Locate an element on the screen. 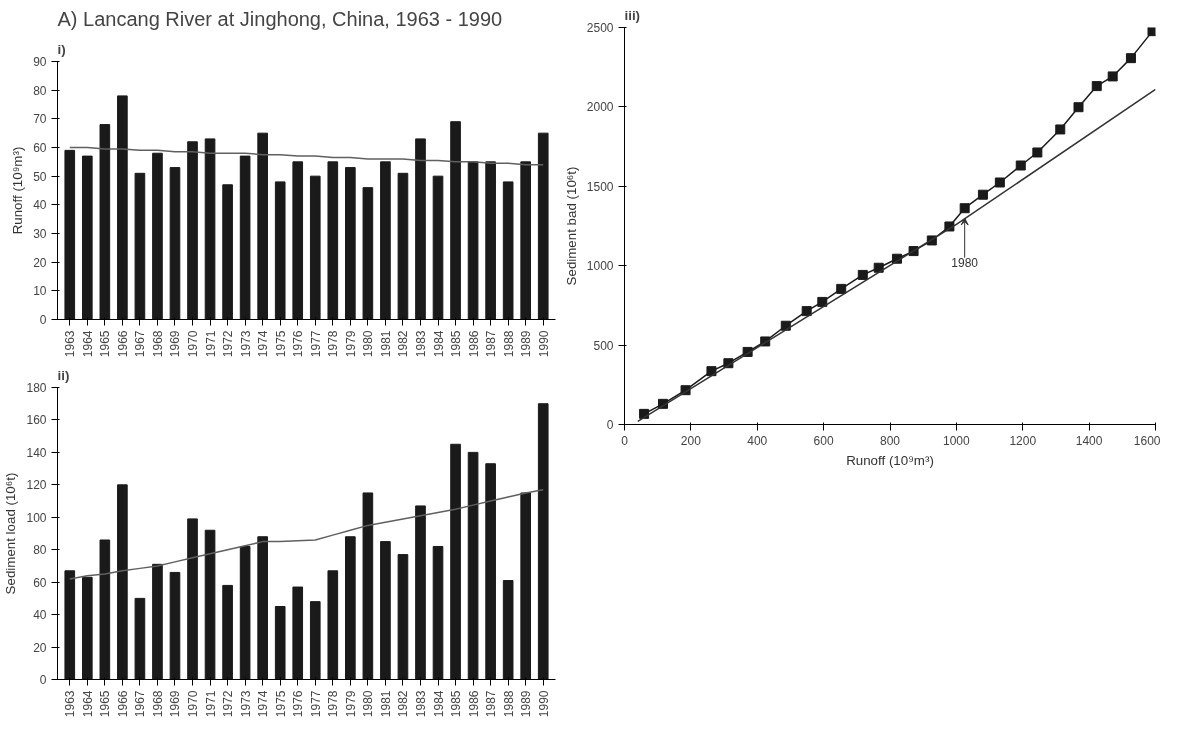  y-tick-label: 2000 is located at coordinates (600, 107).